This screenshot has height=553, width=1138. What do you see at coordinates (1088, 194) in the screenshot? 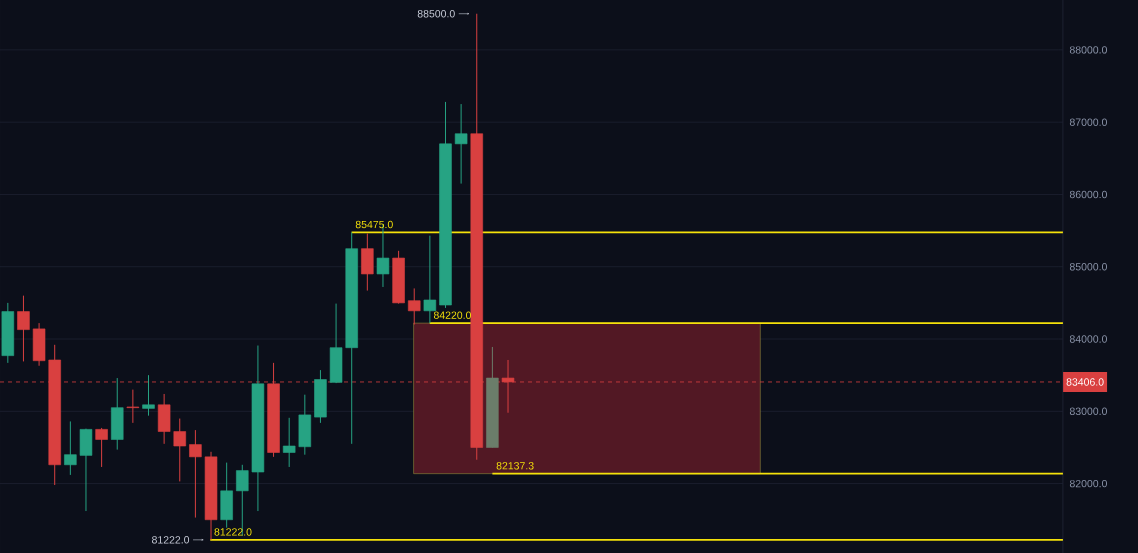
I see `y-tick-label: 86000.0` at bounding box center [1088, 194].